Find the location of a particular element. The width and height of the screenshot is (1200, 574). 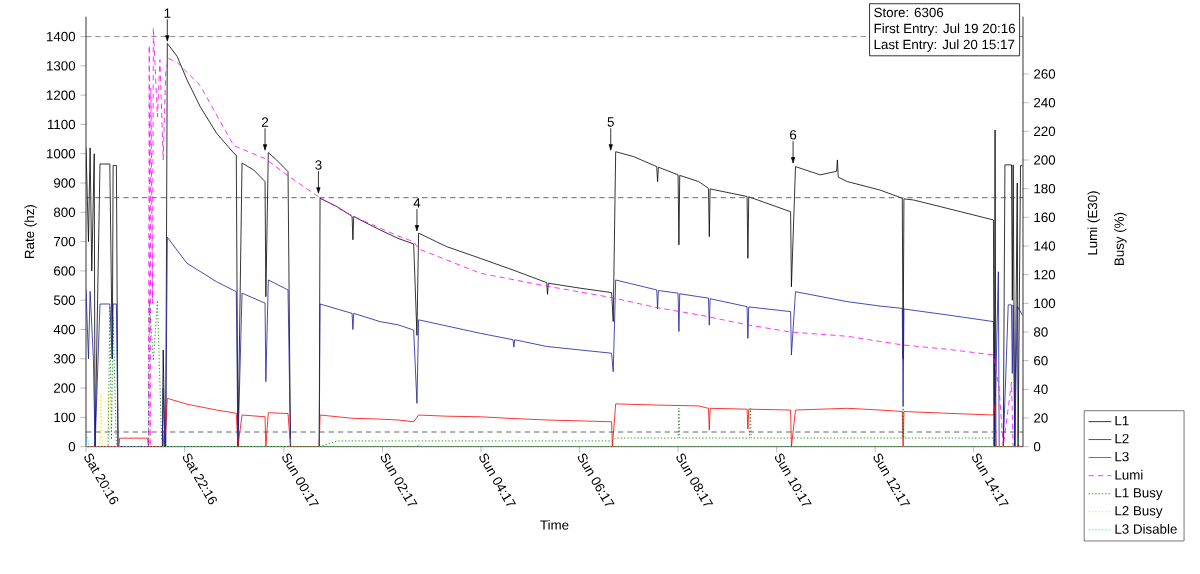

legend-label: Lumi is located at coordinates (1129, 474).